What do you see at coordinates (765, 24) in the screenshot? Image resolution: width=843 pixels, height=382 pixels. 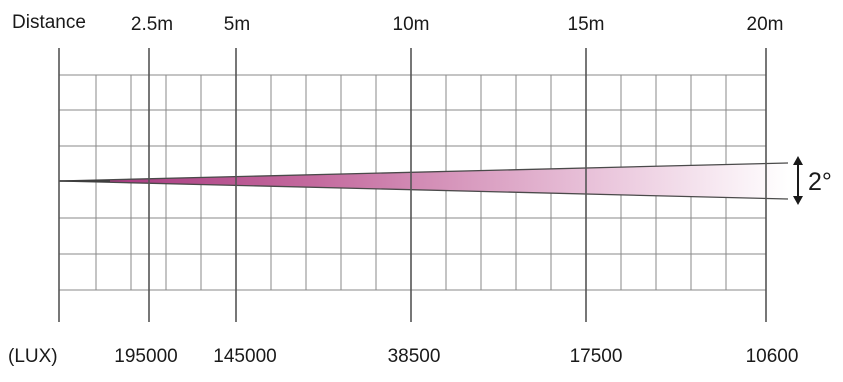 I see `distance-20m: 20m` at bounding box center [765, 24].